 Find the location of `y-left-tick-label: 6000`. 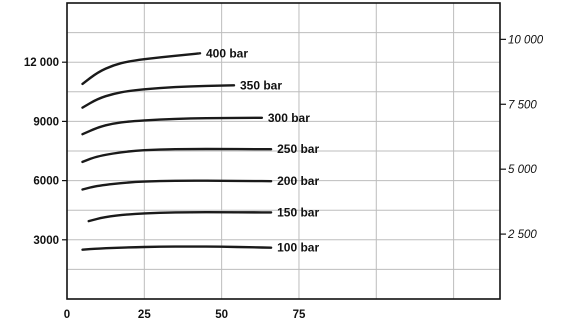

y-left-tick-label: 6000 is located at coordinates (46, 182).